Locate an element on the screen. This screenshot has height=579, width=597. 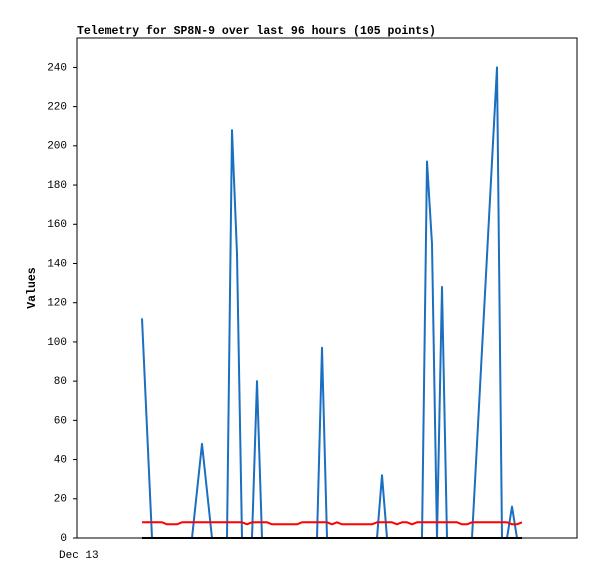
y-tick-label: 40 is located at coordinates (60, 460).